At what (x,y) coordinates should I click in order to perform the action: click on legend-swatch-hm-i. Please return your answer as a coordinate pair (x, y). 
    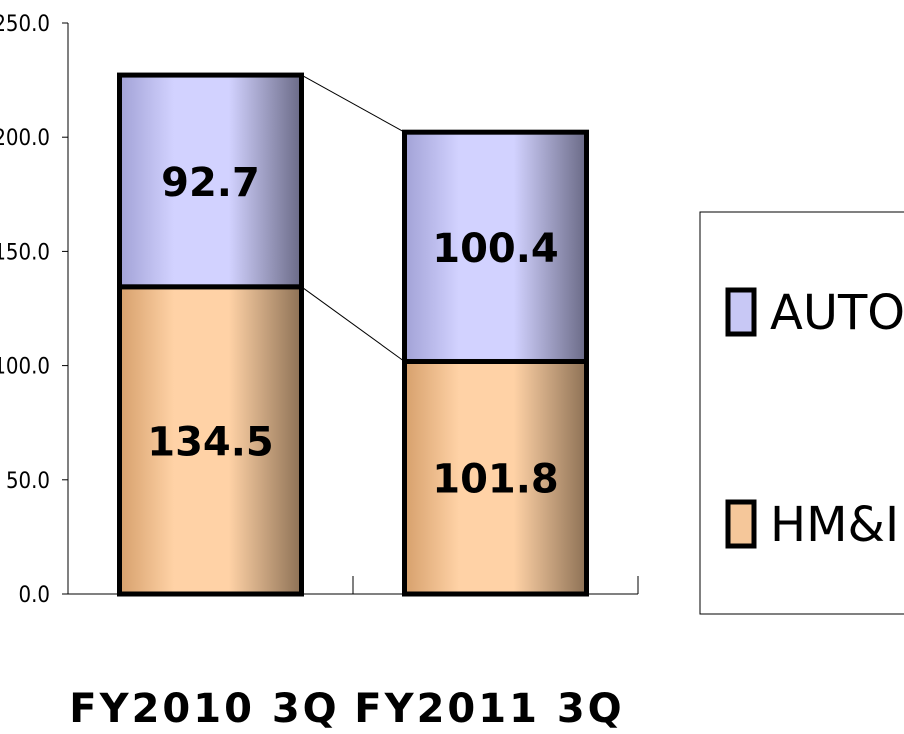
    Looking at the image, I should click on (741, 524).